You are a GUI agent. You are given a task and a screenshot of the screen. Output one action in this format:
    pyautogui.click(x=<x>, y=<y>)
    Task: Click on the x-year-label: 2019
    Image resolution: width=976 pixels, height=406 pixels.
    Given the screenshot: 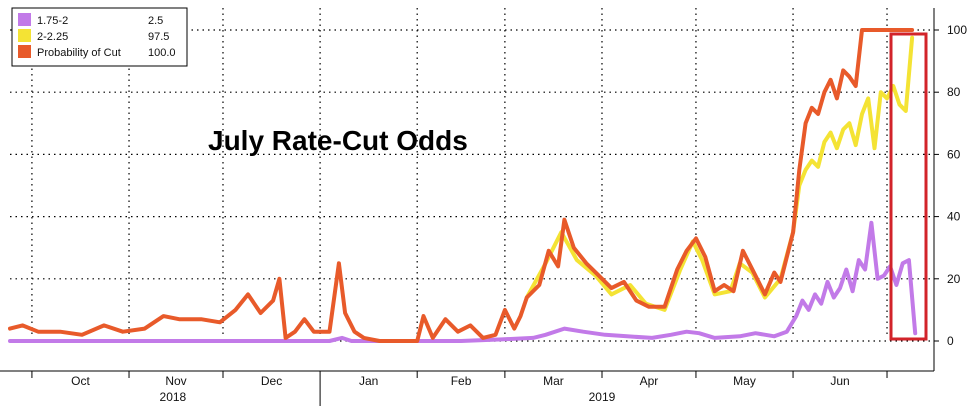 What is the action you would take?
    pyautogui.click(x=602, y=397)
    